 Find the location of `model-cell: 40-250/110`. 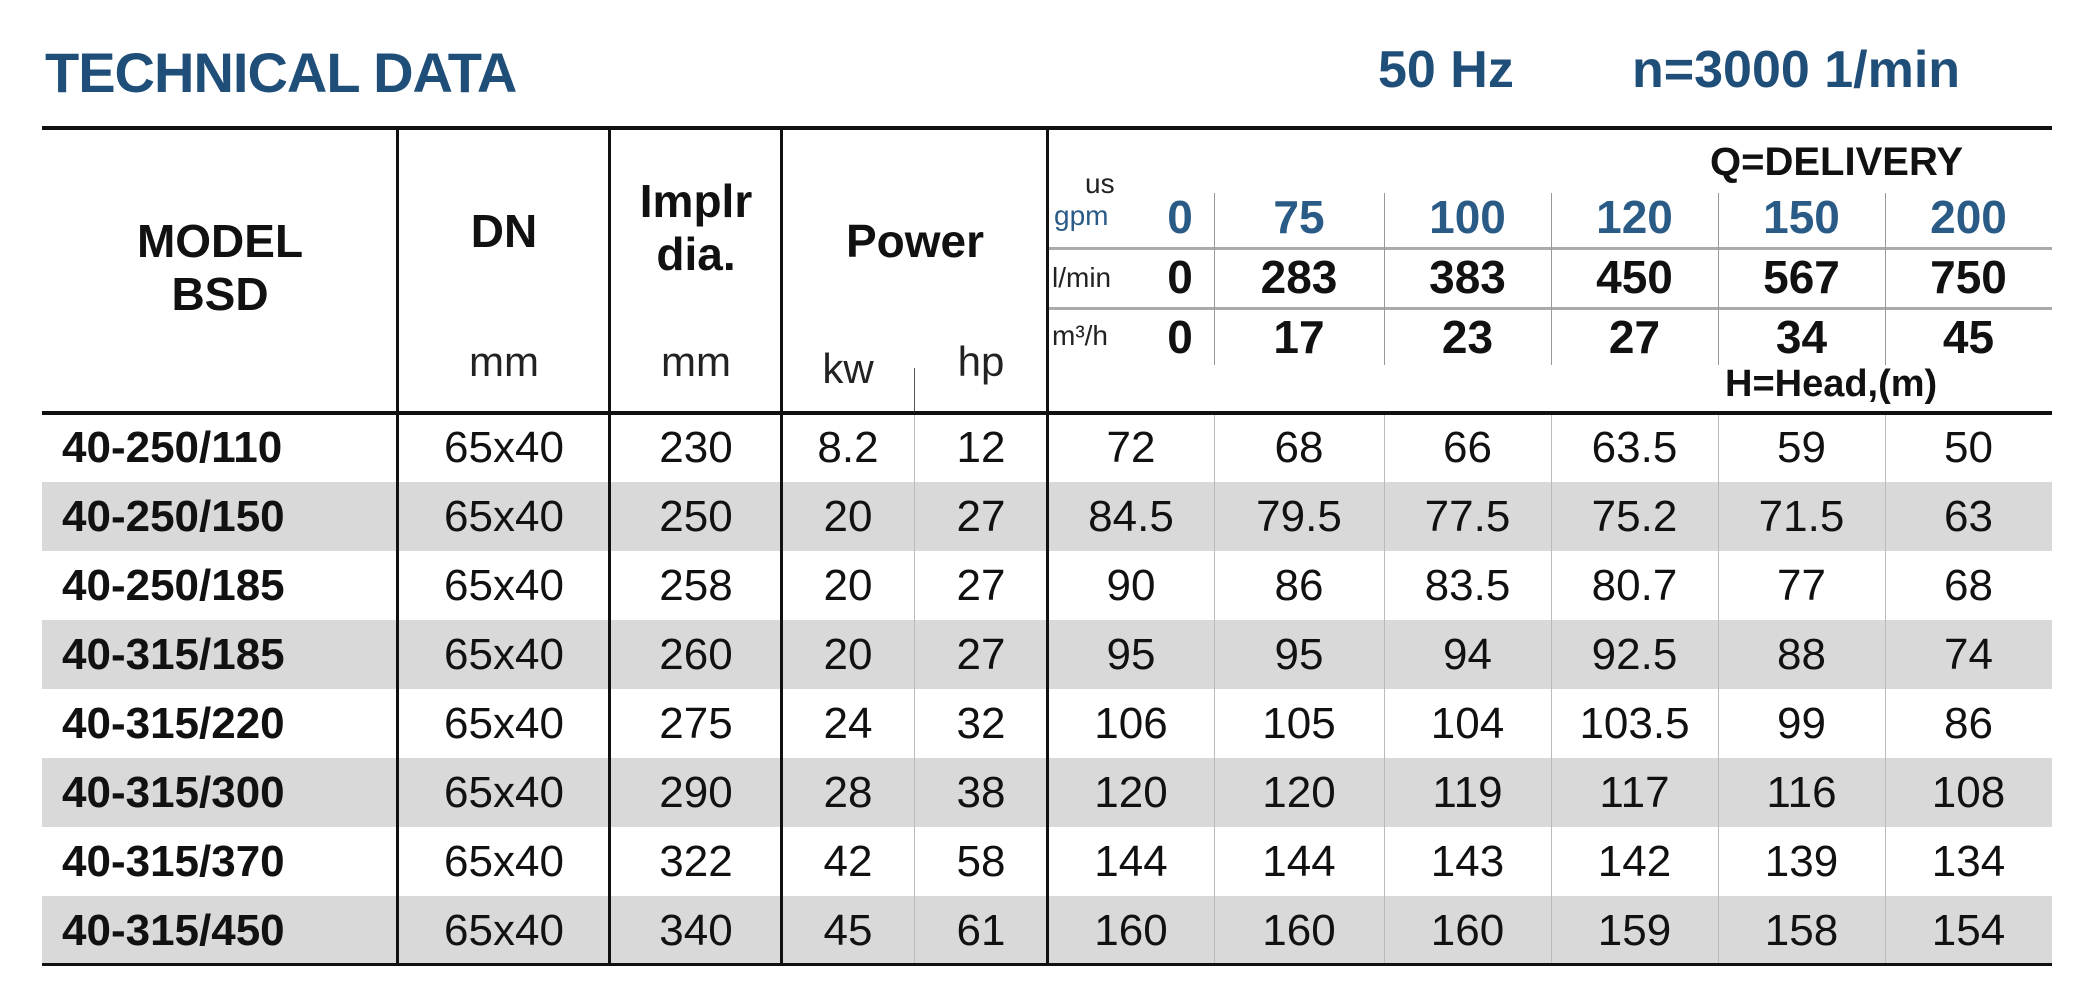

model-cell: 40-250/110 is located at coordinates (172, 447).